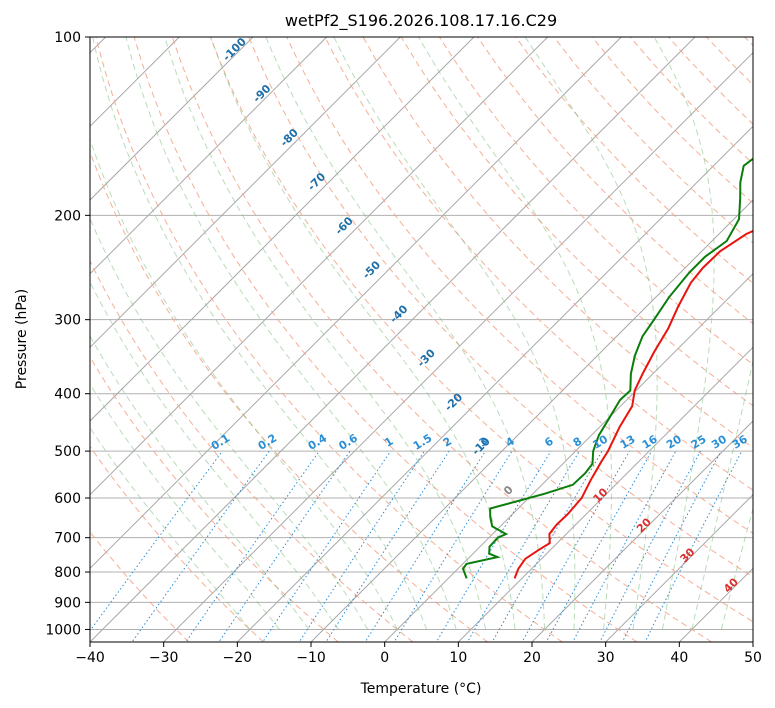 The width and height of the screenshot is (775, 708). I want to click on mixing-ratio-label: 13, so click(628, 442).